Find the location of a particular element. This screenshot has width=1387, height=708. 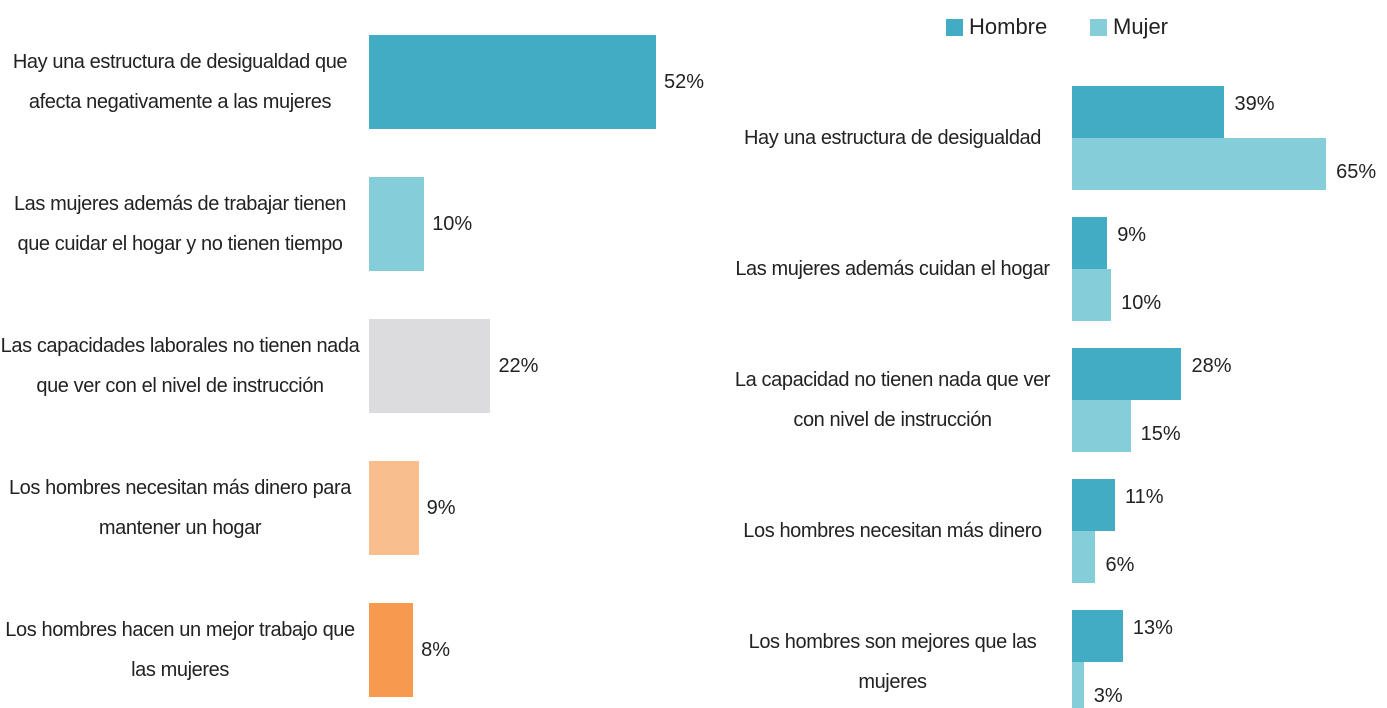

value-label: 39% is located at coordinates (1254, 104).